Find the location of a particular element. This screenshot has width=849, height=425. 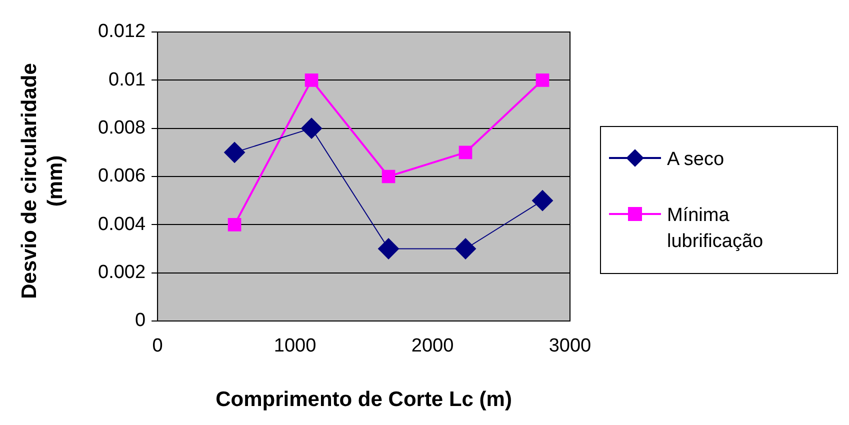

y-tick-label: 0.01 is located at coordinates (127, 79).